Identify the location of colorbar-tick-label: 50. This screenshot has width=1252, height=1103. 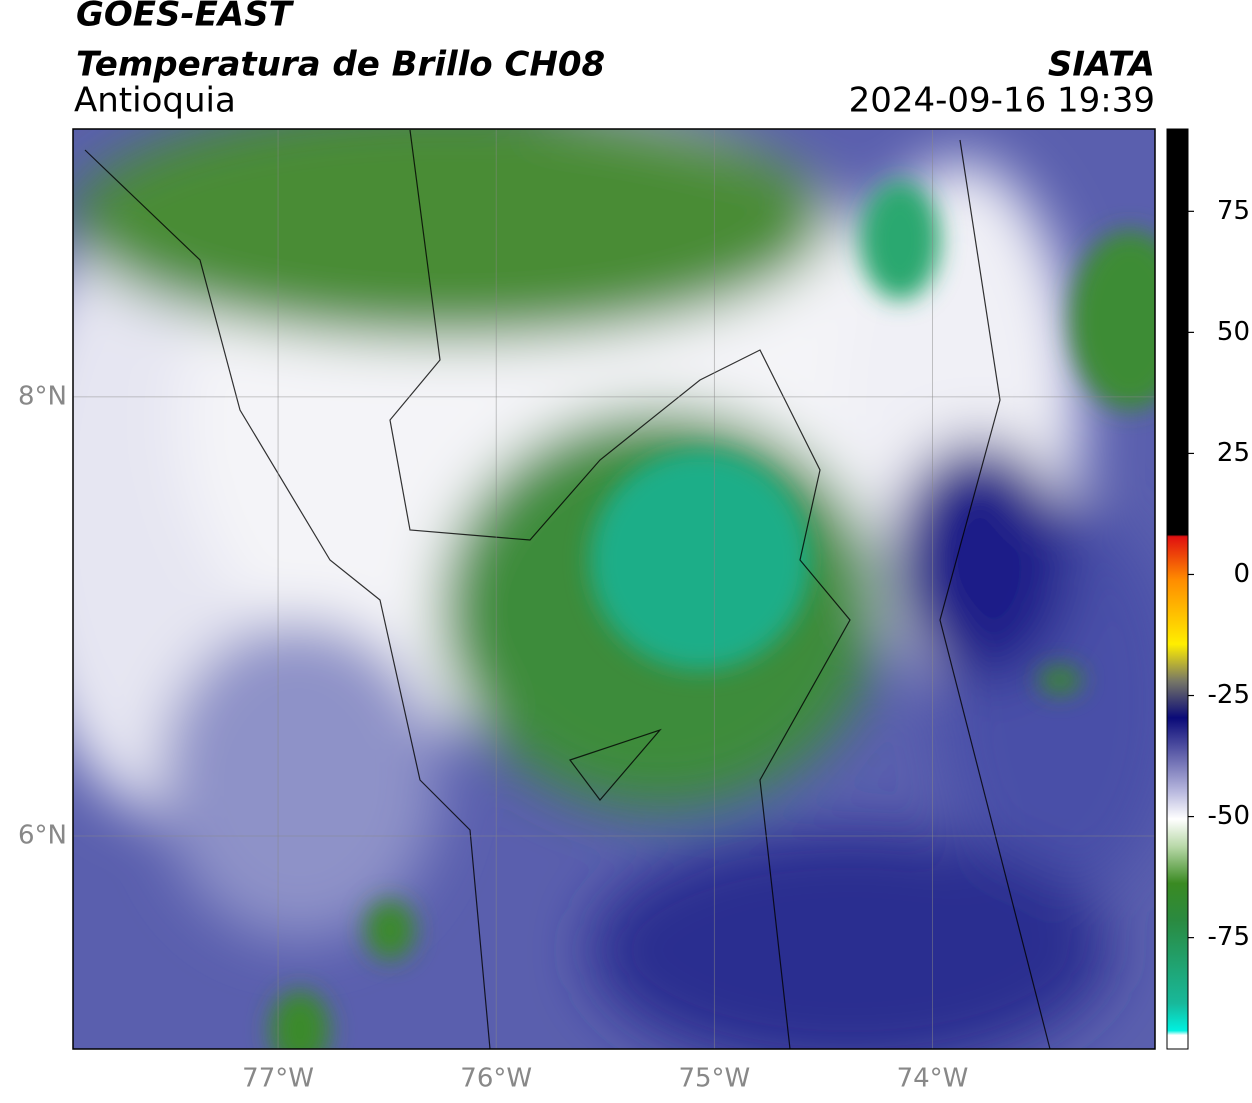
(1233, 332).